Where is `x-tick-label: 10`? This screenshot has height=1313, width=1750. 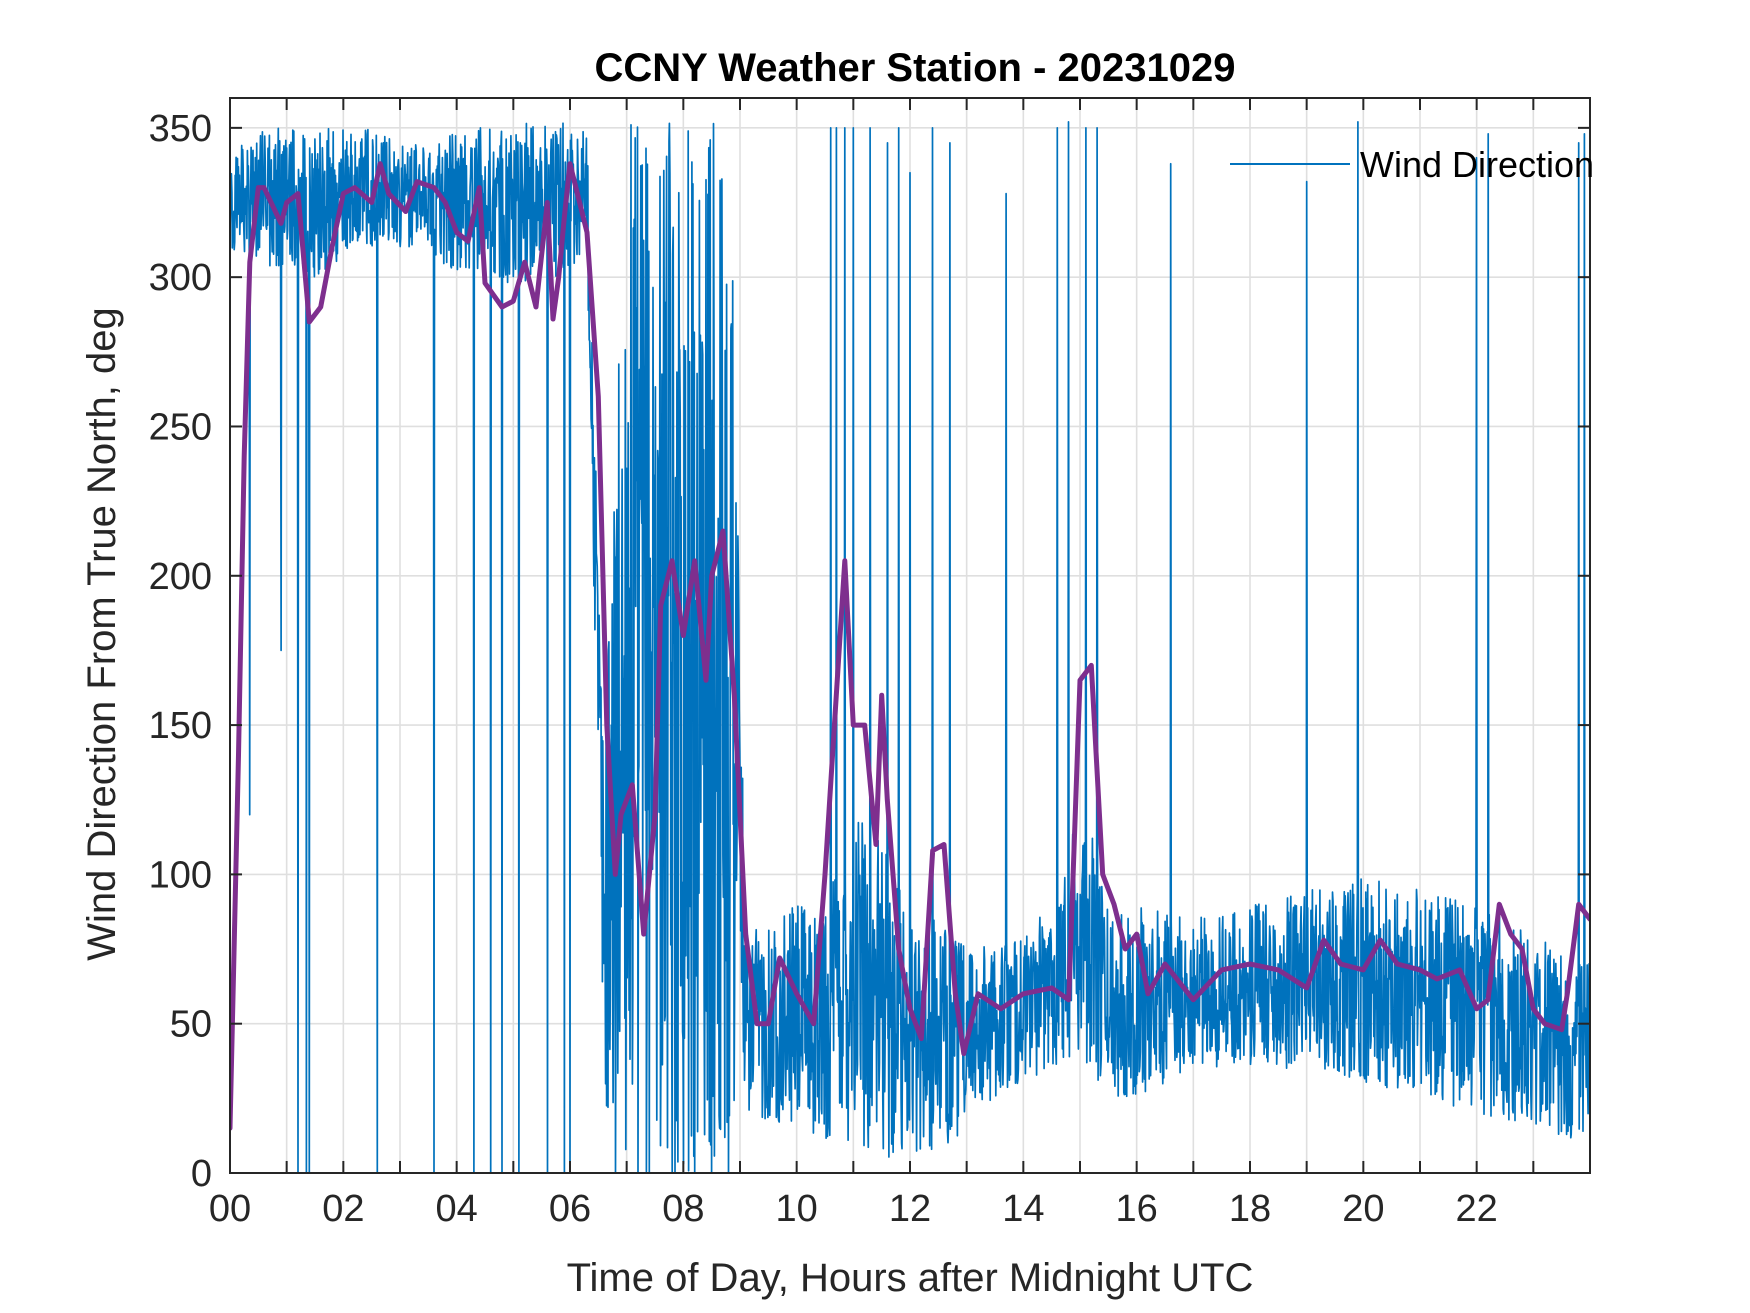
x-tick-label: 10 is located at coordinates (797, 1209).